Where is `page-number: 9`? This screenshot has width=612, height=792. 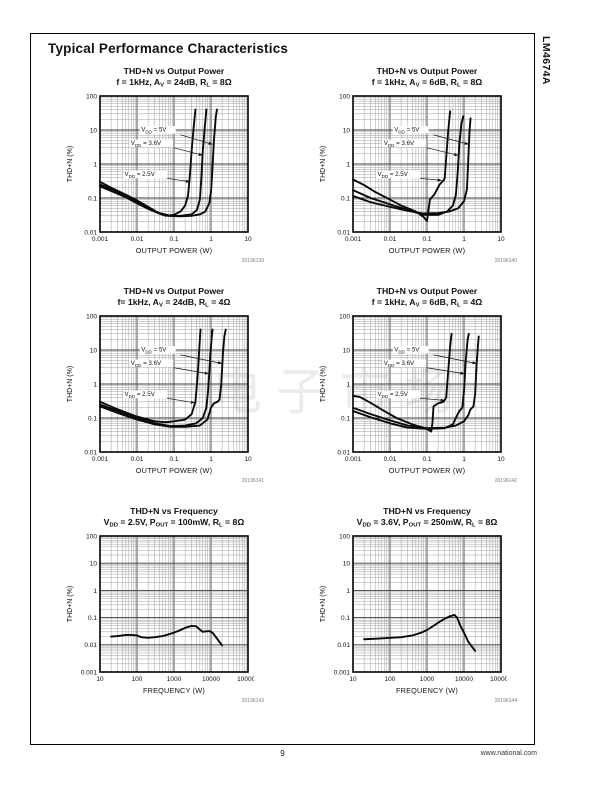
page-number: 9 is located at coordinates (282, 753).